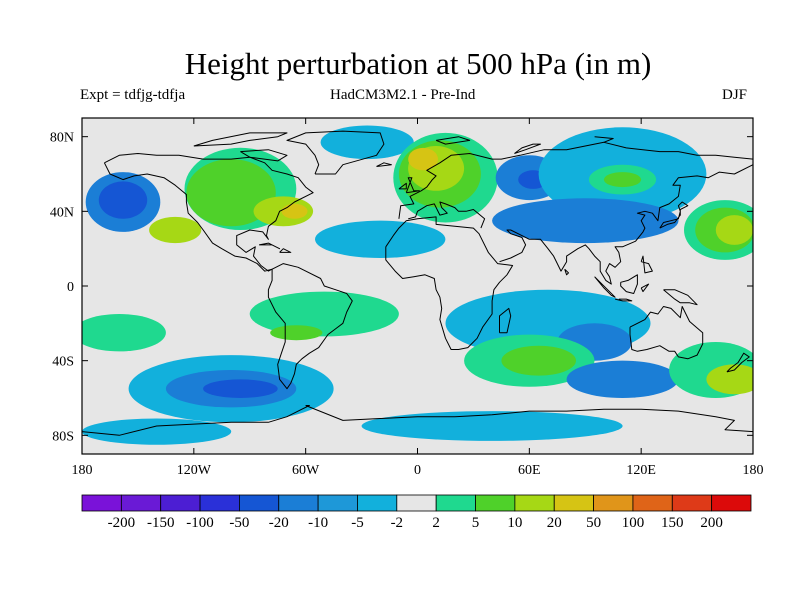 The width and height of the screenshot is (800, 600). What do you see at coordinates (239, 523) in the screenshot?
I see `colorbar-label-3: -50` at bounding box center [239, 523].